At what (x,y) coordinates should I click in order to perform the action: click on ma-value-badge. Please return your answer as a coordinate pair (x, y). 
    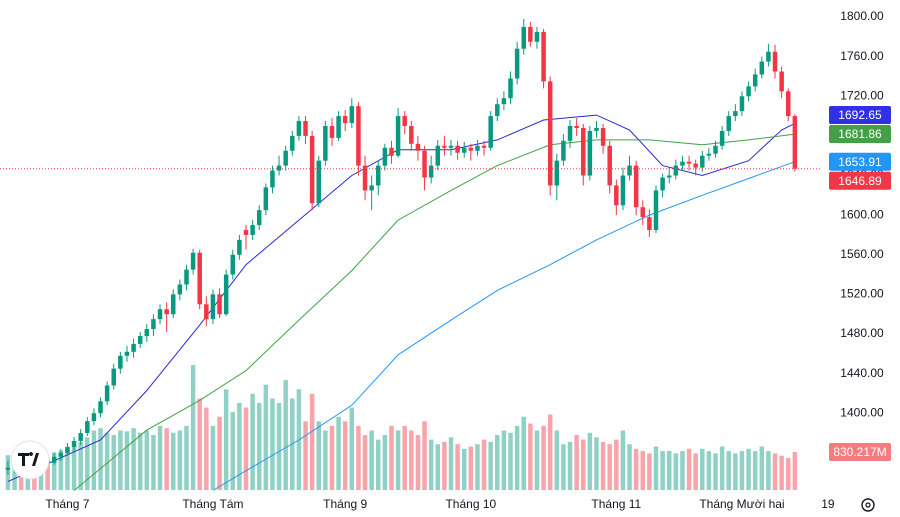
    Looking at the image, I should click on (860, 161).